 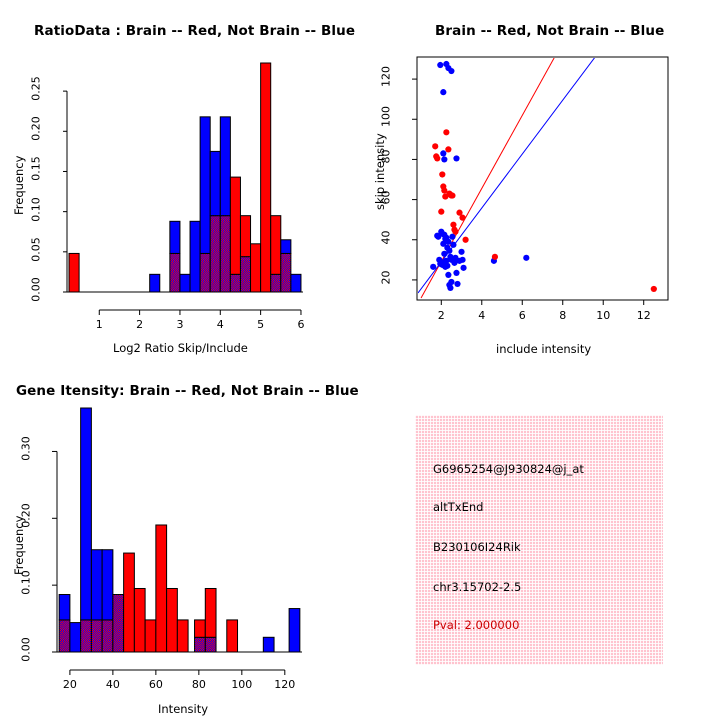 What do you see at coordinates (603, 315) in the screenshot?
I see `tick-label: 10` at bounding box center [603, 315].